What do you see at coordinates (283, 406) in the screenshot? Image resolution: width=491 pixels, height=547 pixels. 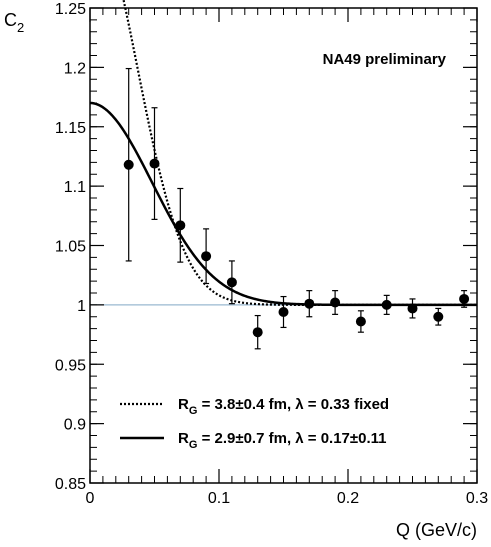 I see `legend-entry-dotted: RG = 3.8±0.4 fm, λ = 0.33 fixed` at bounding box center [283, 406].